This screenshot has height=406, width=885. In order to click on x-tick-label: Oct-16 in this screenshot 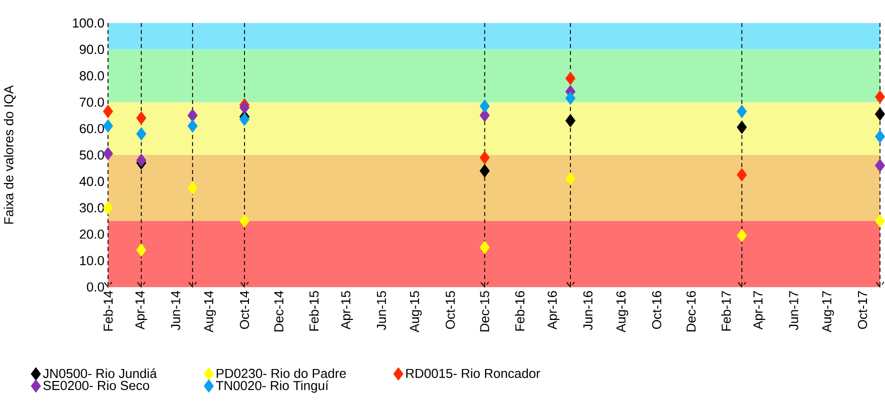, I will do `click(657, 310)`.